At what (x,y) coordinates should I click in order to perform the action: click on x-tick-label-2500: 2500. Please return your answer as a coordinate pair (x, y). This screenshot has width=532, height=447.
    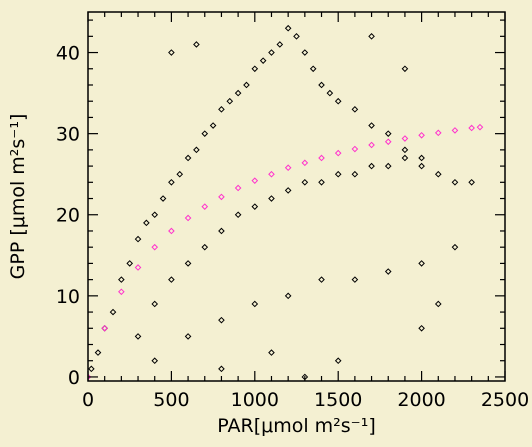
    Looking at the image, I should click on (505, 400).